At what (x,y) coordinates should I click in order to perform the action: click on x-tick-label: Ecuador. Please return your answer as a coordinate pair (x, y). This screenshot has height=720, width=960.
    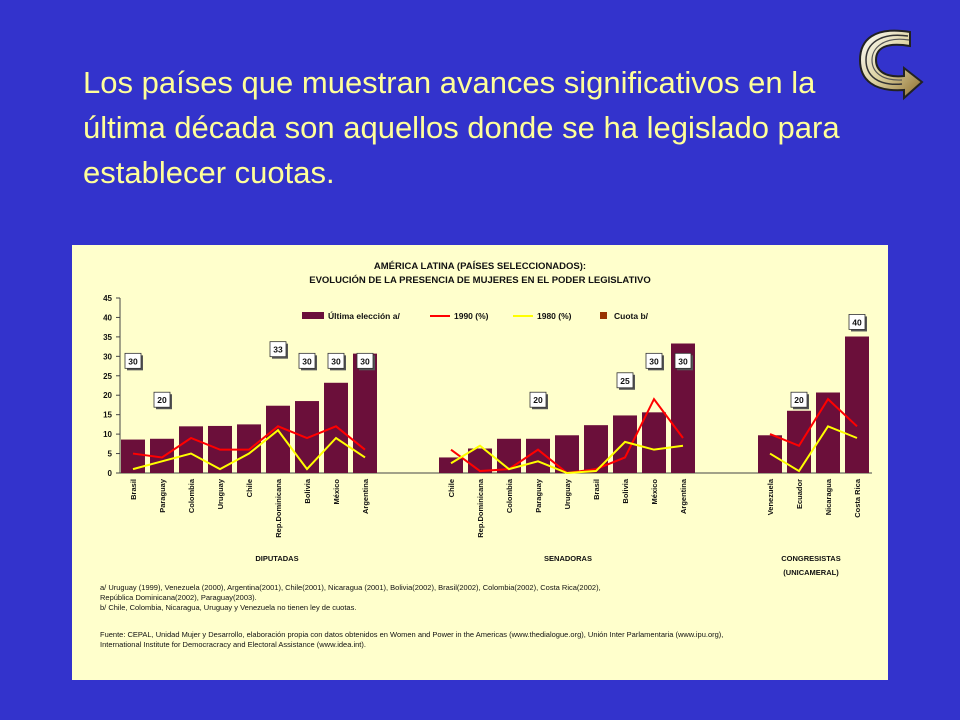
    Looking at the image, I should click on (799, 494).